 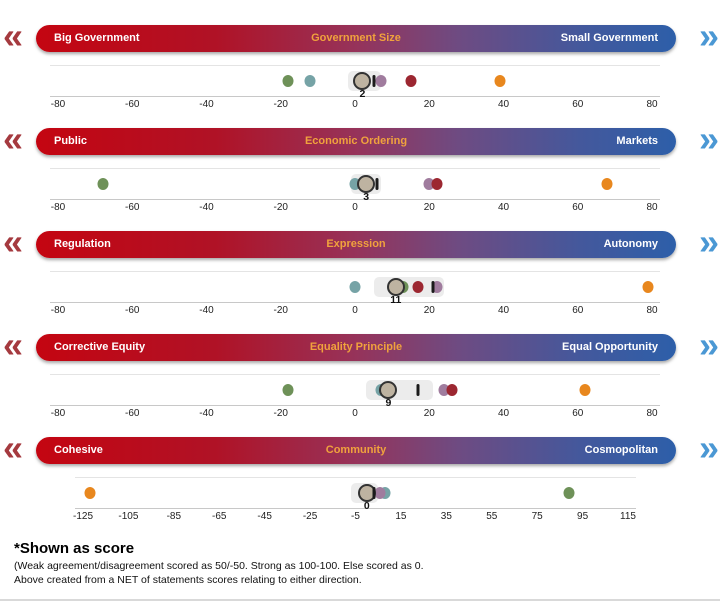 What do you see at coordinates (355, 88) in the screenshot?
I see `dot-plot: 2 -80 -60 -40 -20 0 20 40 60 80` at bounding box center [355, 88].